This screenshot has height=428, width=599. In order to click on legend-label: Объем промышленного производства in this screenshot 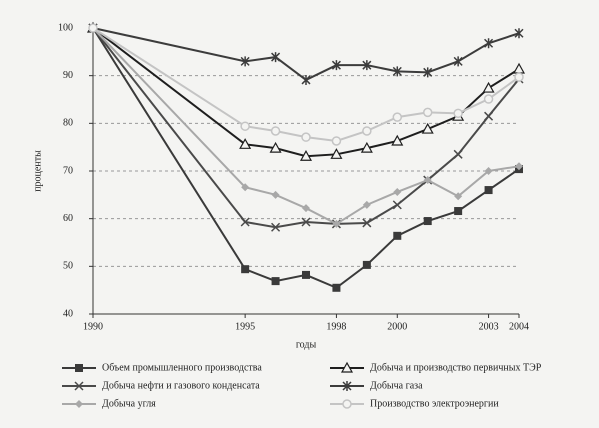, I will do `click(182, 367)`.